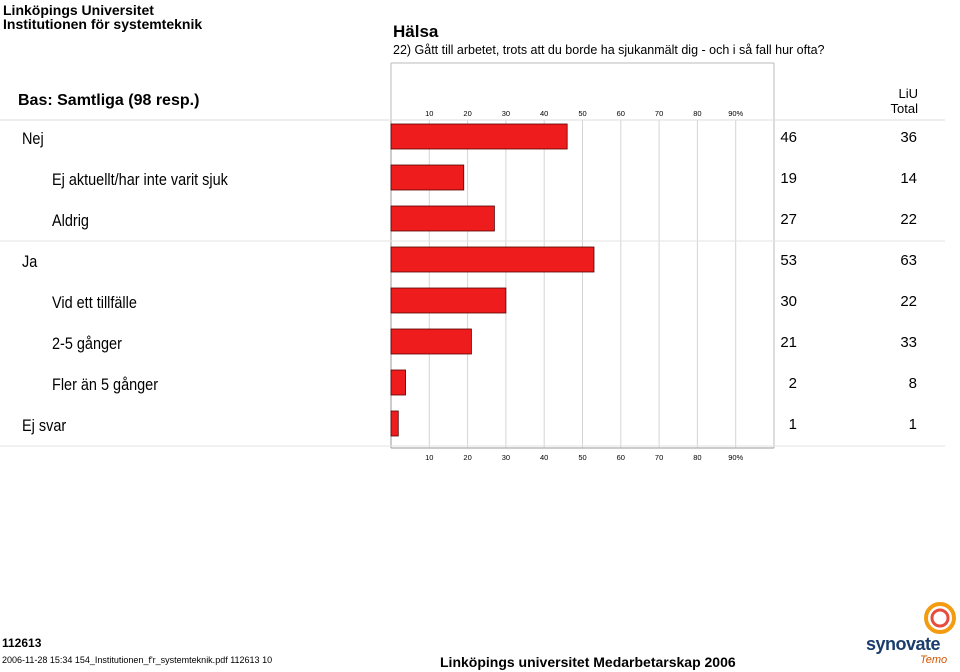 The image size is (960, 672). I want to click on tick-label-top: 20, so click(467, 113).